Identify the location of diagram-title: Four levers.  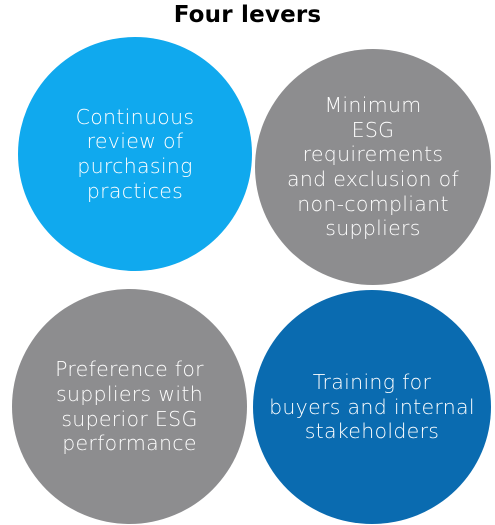
(247, 15).